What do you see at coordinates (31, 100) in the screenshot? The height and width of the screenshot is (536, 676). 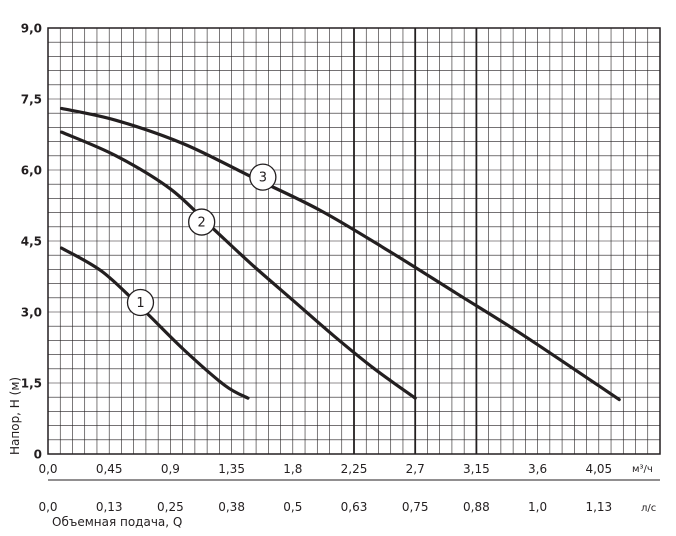 I see `y-tick-label: 7,5` at bounding box center [31, 100].